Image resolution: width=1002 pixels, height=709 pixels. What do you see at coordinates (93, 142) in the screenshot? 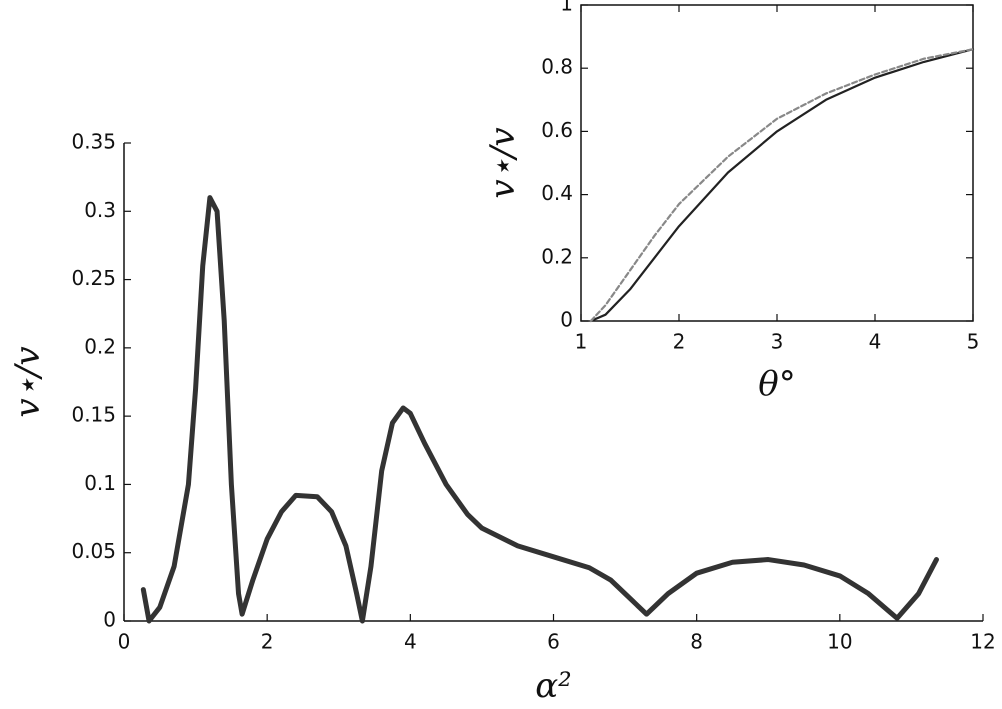
I see `y-tick-label: 0.35` at bounding box center [93, 142].